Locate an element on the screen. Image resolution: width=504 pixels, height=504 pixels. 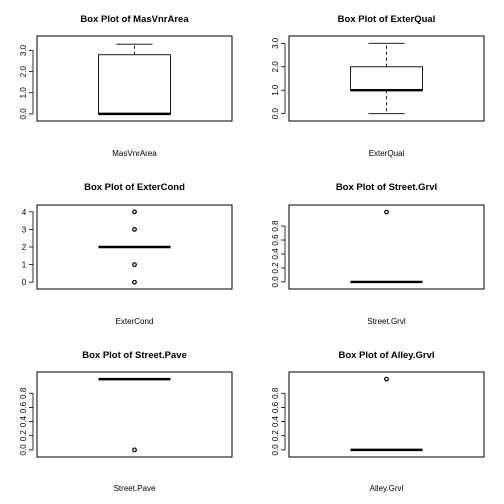
chart-title: Box Plot of ExterCond is located at coordinates (134, 187).